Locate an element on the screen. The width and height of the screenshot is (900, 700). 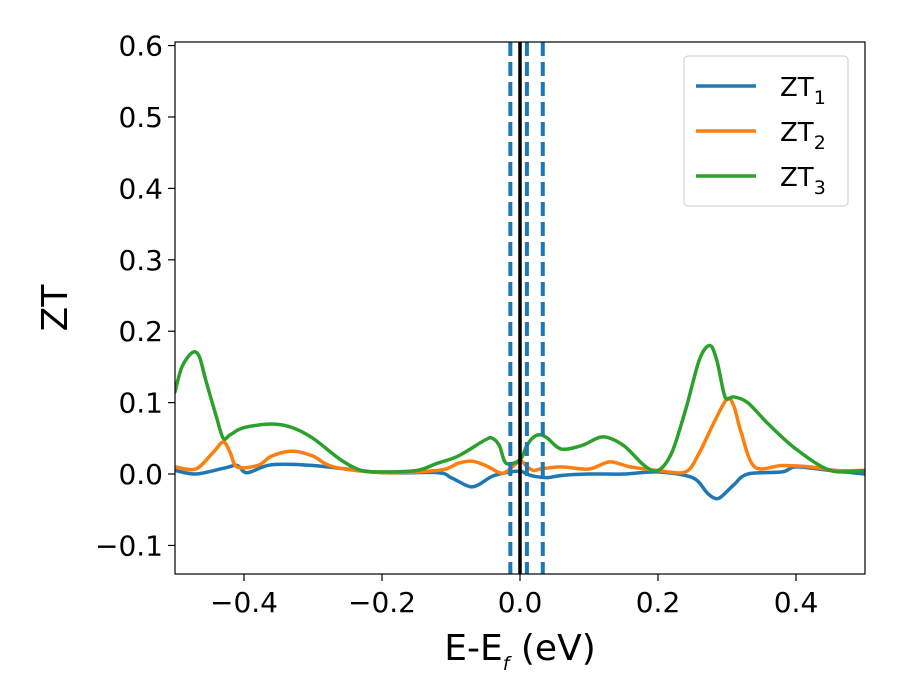
x-axis-label-main: E-E is located at coordinates (473, 648).